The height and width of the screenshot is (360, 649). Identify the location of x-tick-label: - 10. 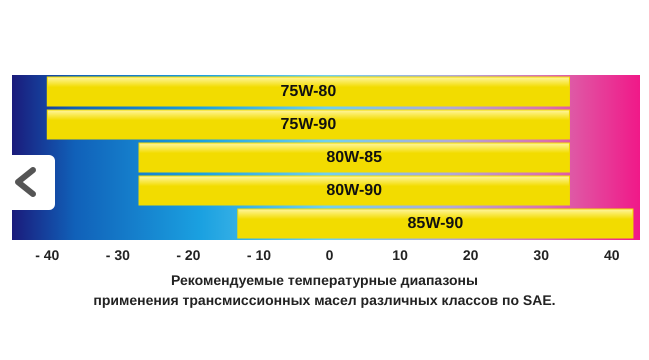
(259, 255).